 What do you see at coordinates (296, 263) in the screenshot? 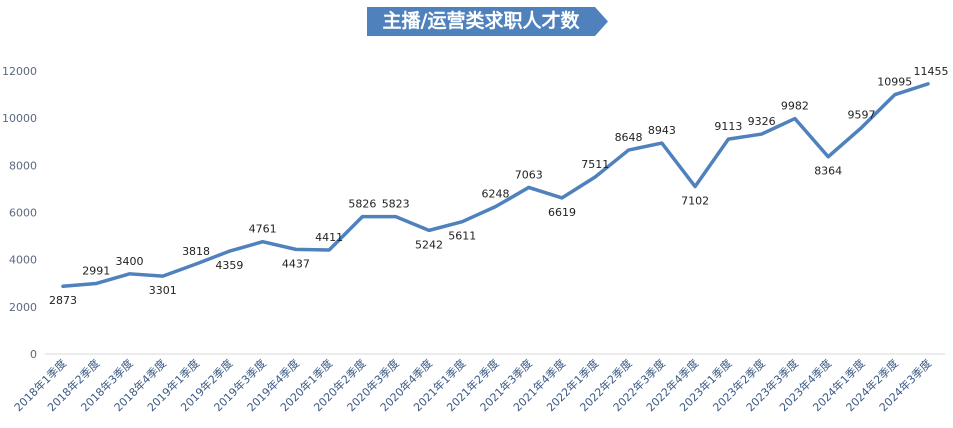
I see `data-label: 4437` at bounding box center [296, 263].